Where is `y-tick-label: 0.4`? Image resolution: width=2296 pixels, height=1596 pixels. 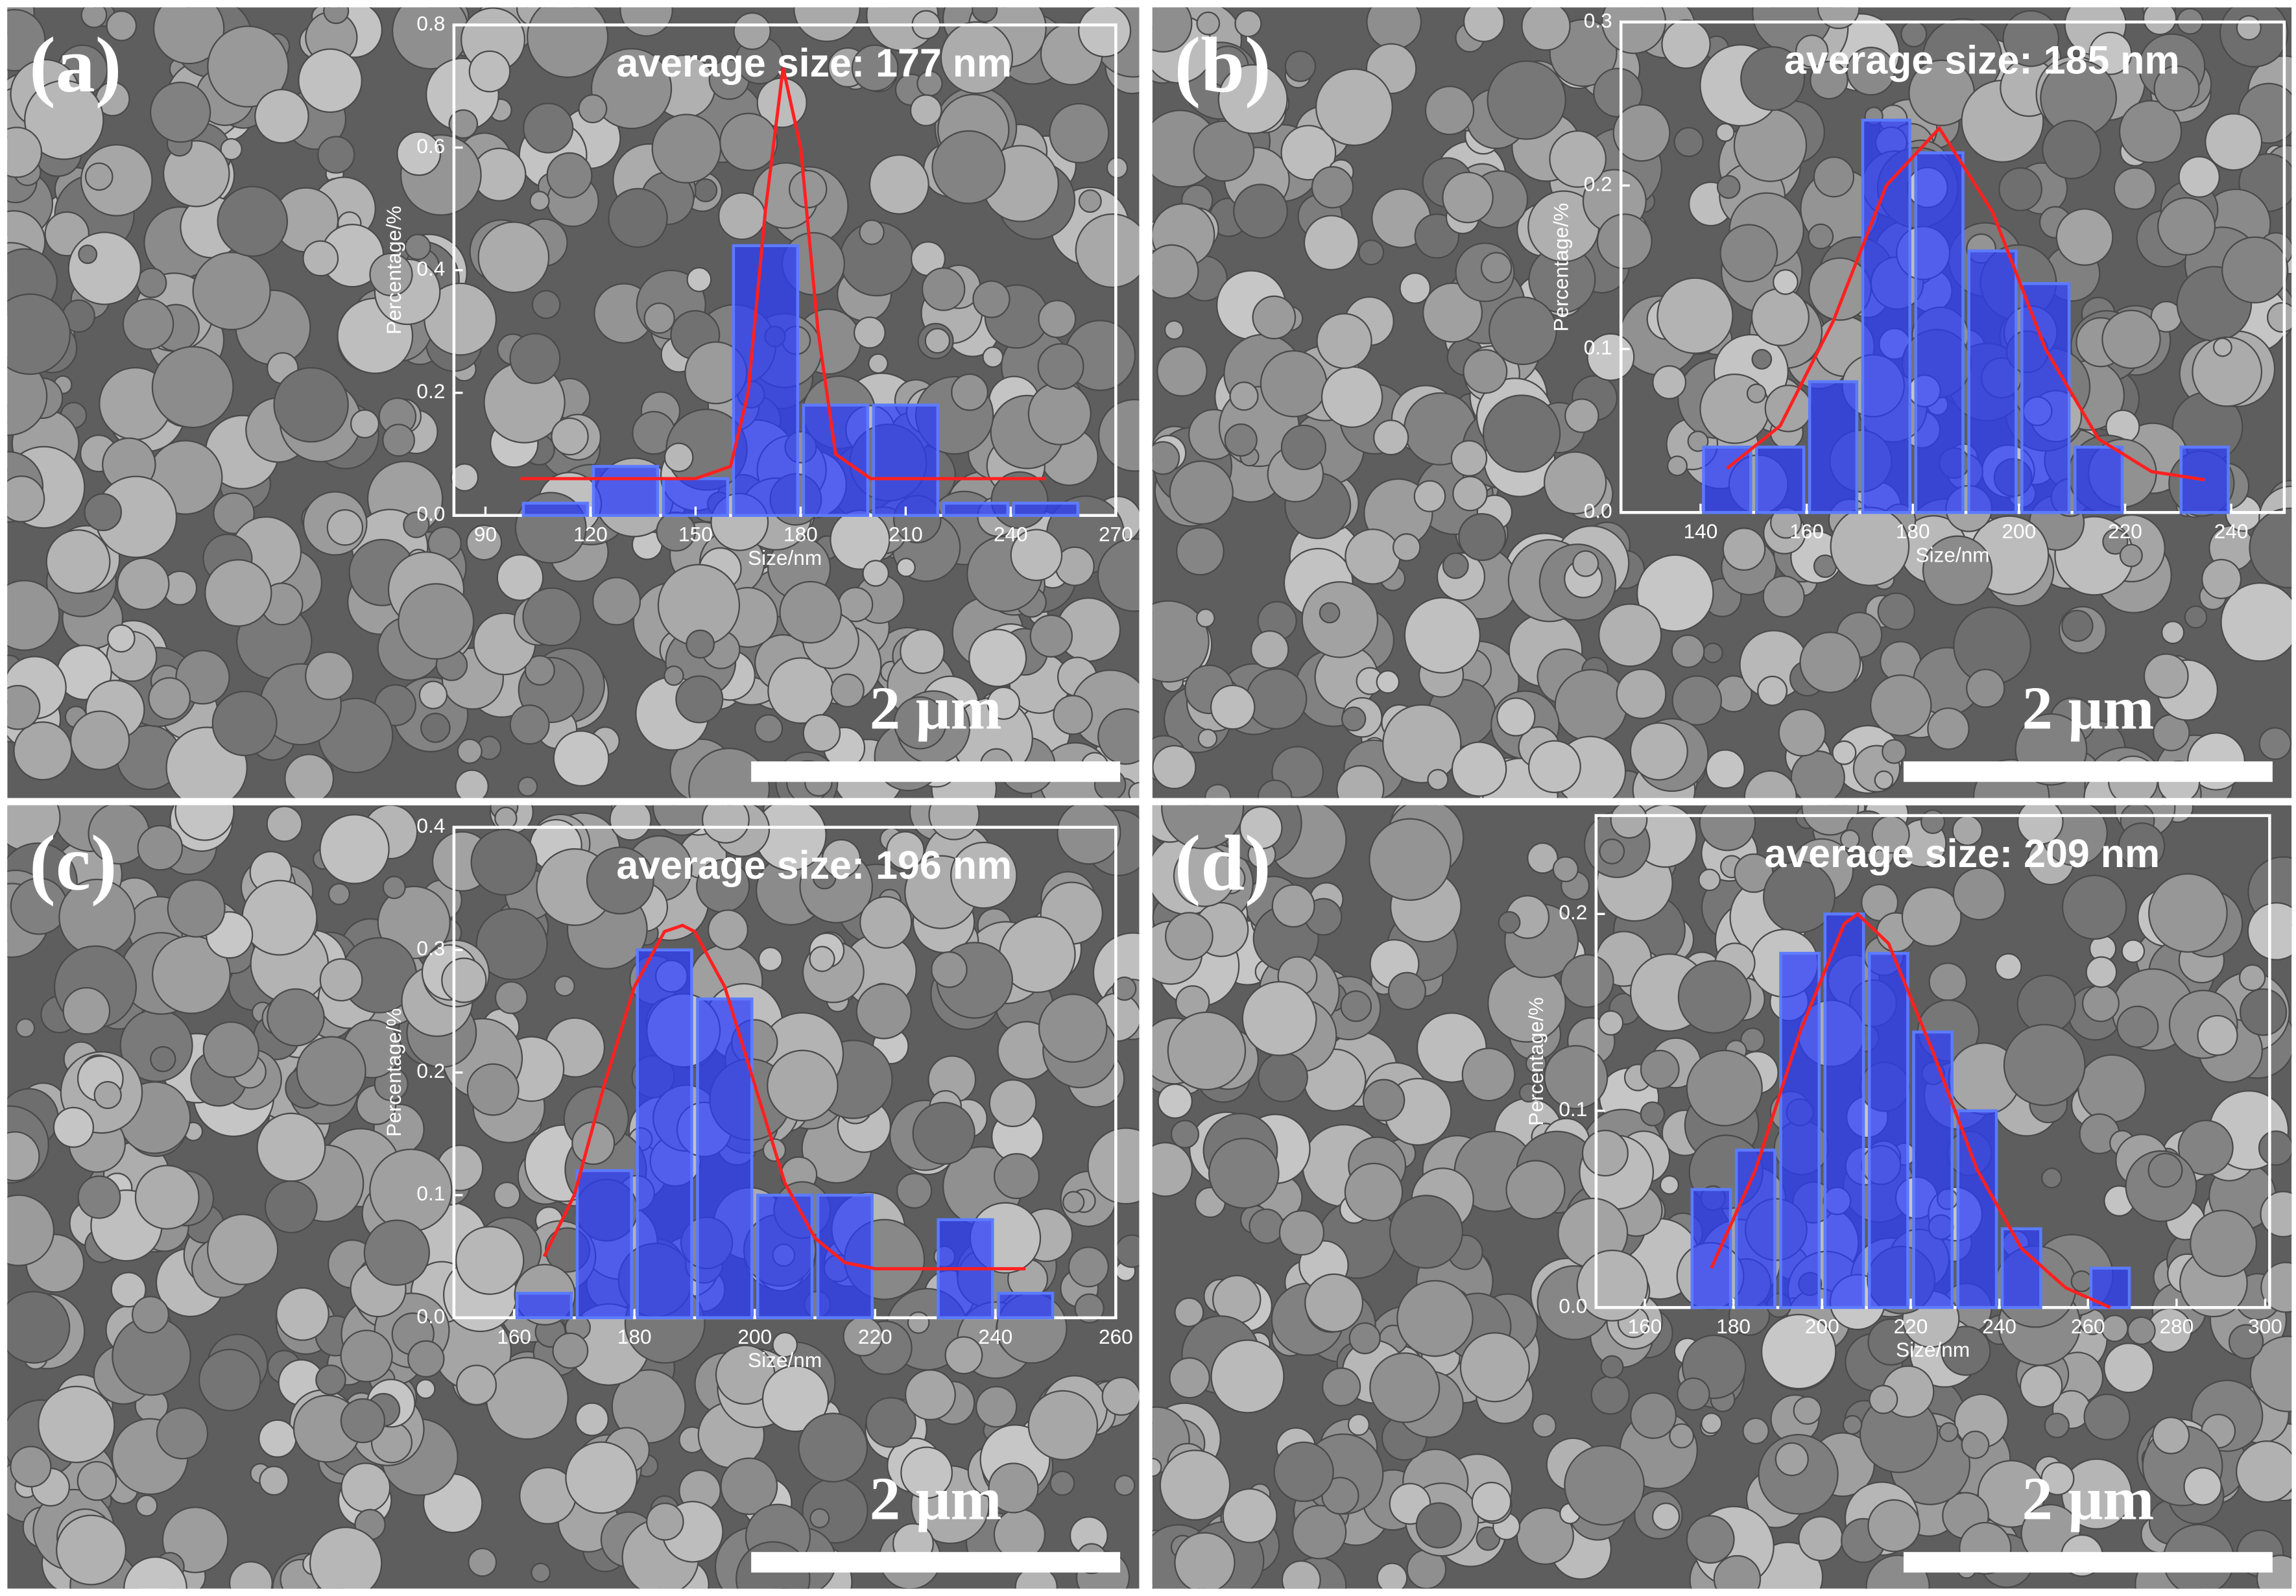 y-tick-label: 0.4 is located at coordinates (430, 825).